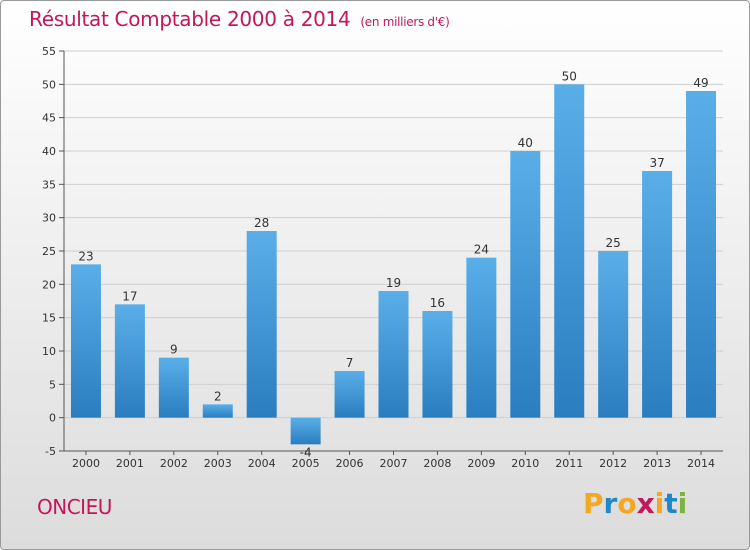 This screenshot has height=550, width=750. Describe the element at coordinates (85, 256) in the screenshot. I see `data-label: 23` at that location.